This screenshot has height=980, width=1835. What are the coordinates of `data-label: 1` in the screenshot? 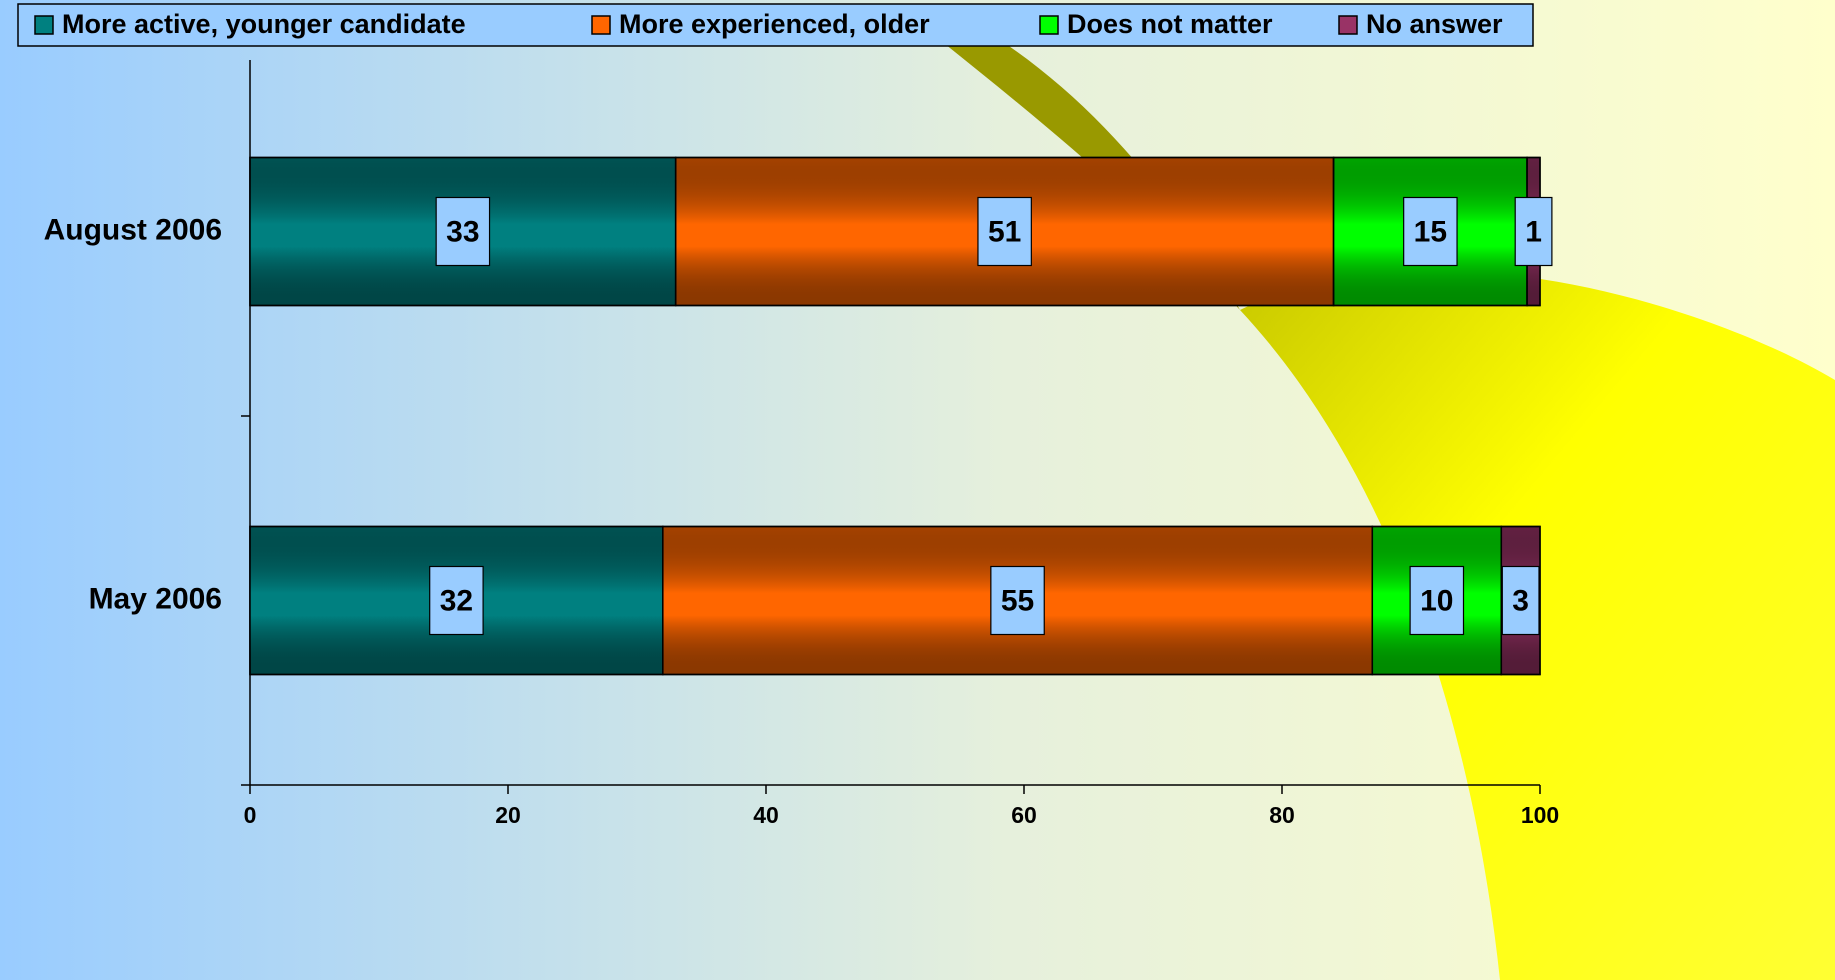 It's located at (1533, 231).